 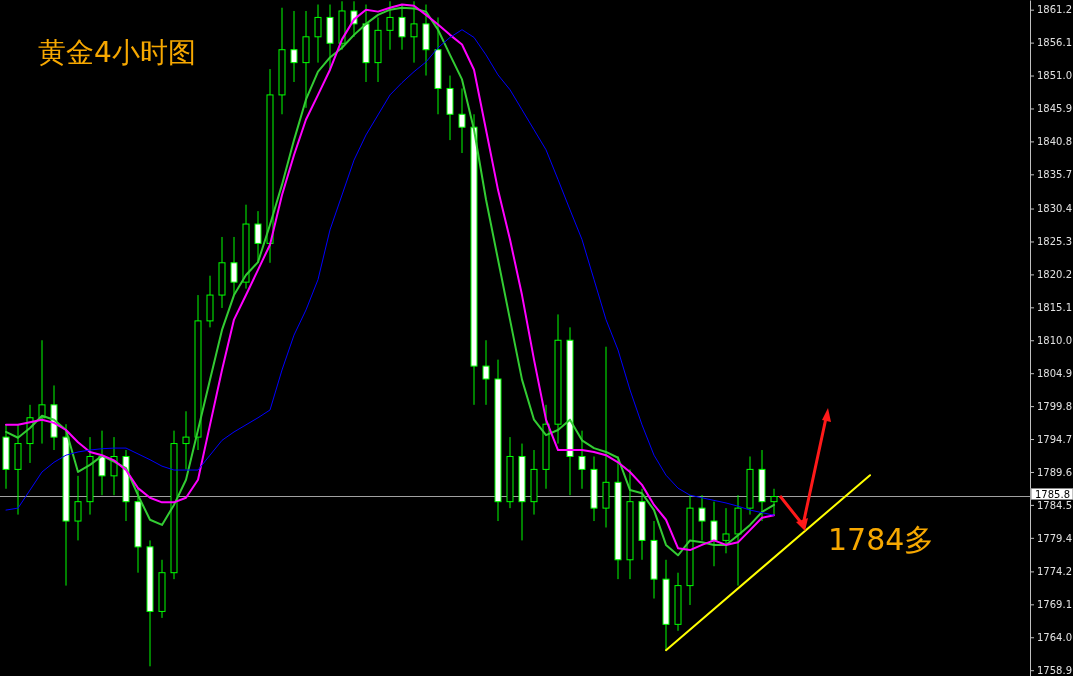 What do you see at coordinates (1054, 275) in the screenshot?
I see `y-tick-label: 1820.2` at bounding box center [1054, 275].